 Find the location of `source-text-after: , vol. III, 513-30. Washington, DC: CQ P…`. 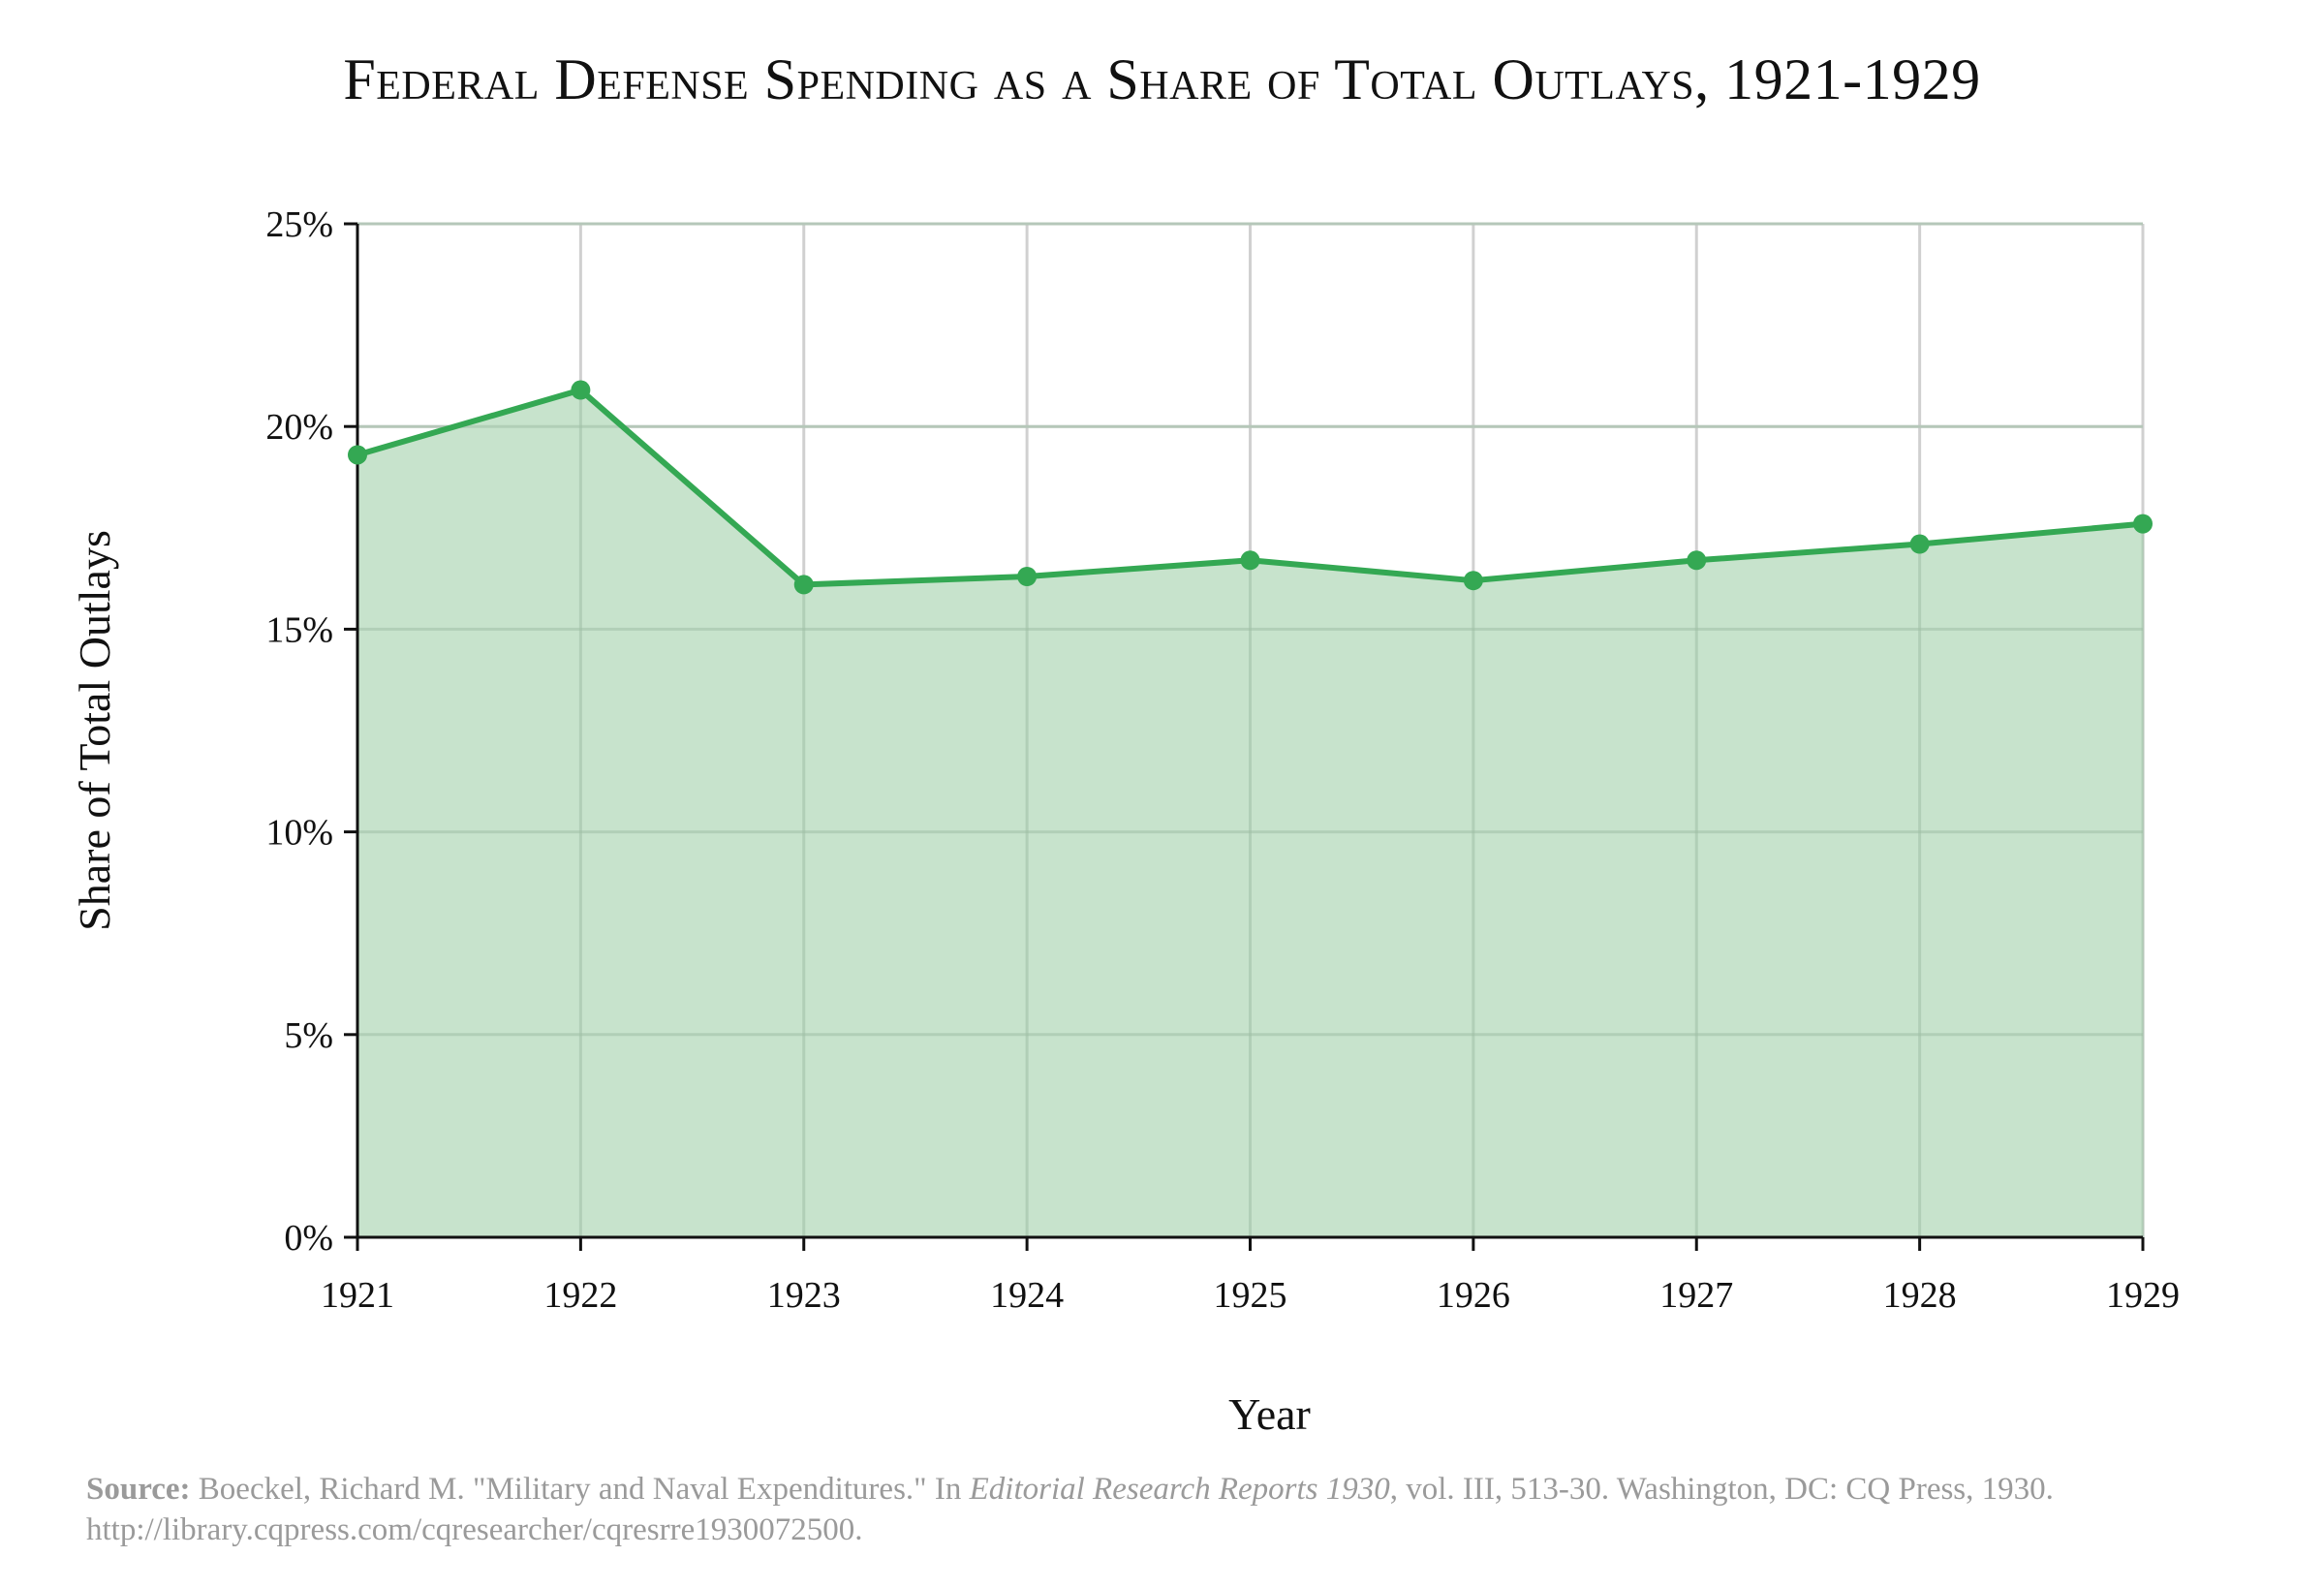

source-text-after: , vol. III, 513-30. Washington, DC: CQ P… is located at coordinates (1070, 1509).